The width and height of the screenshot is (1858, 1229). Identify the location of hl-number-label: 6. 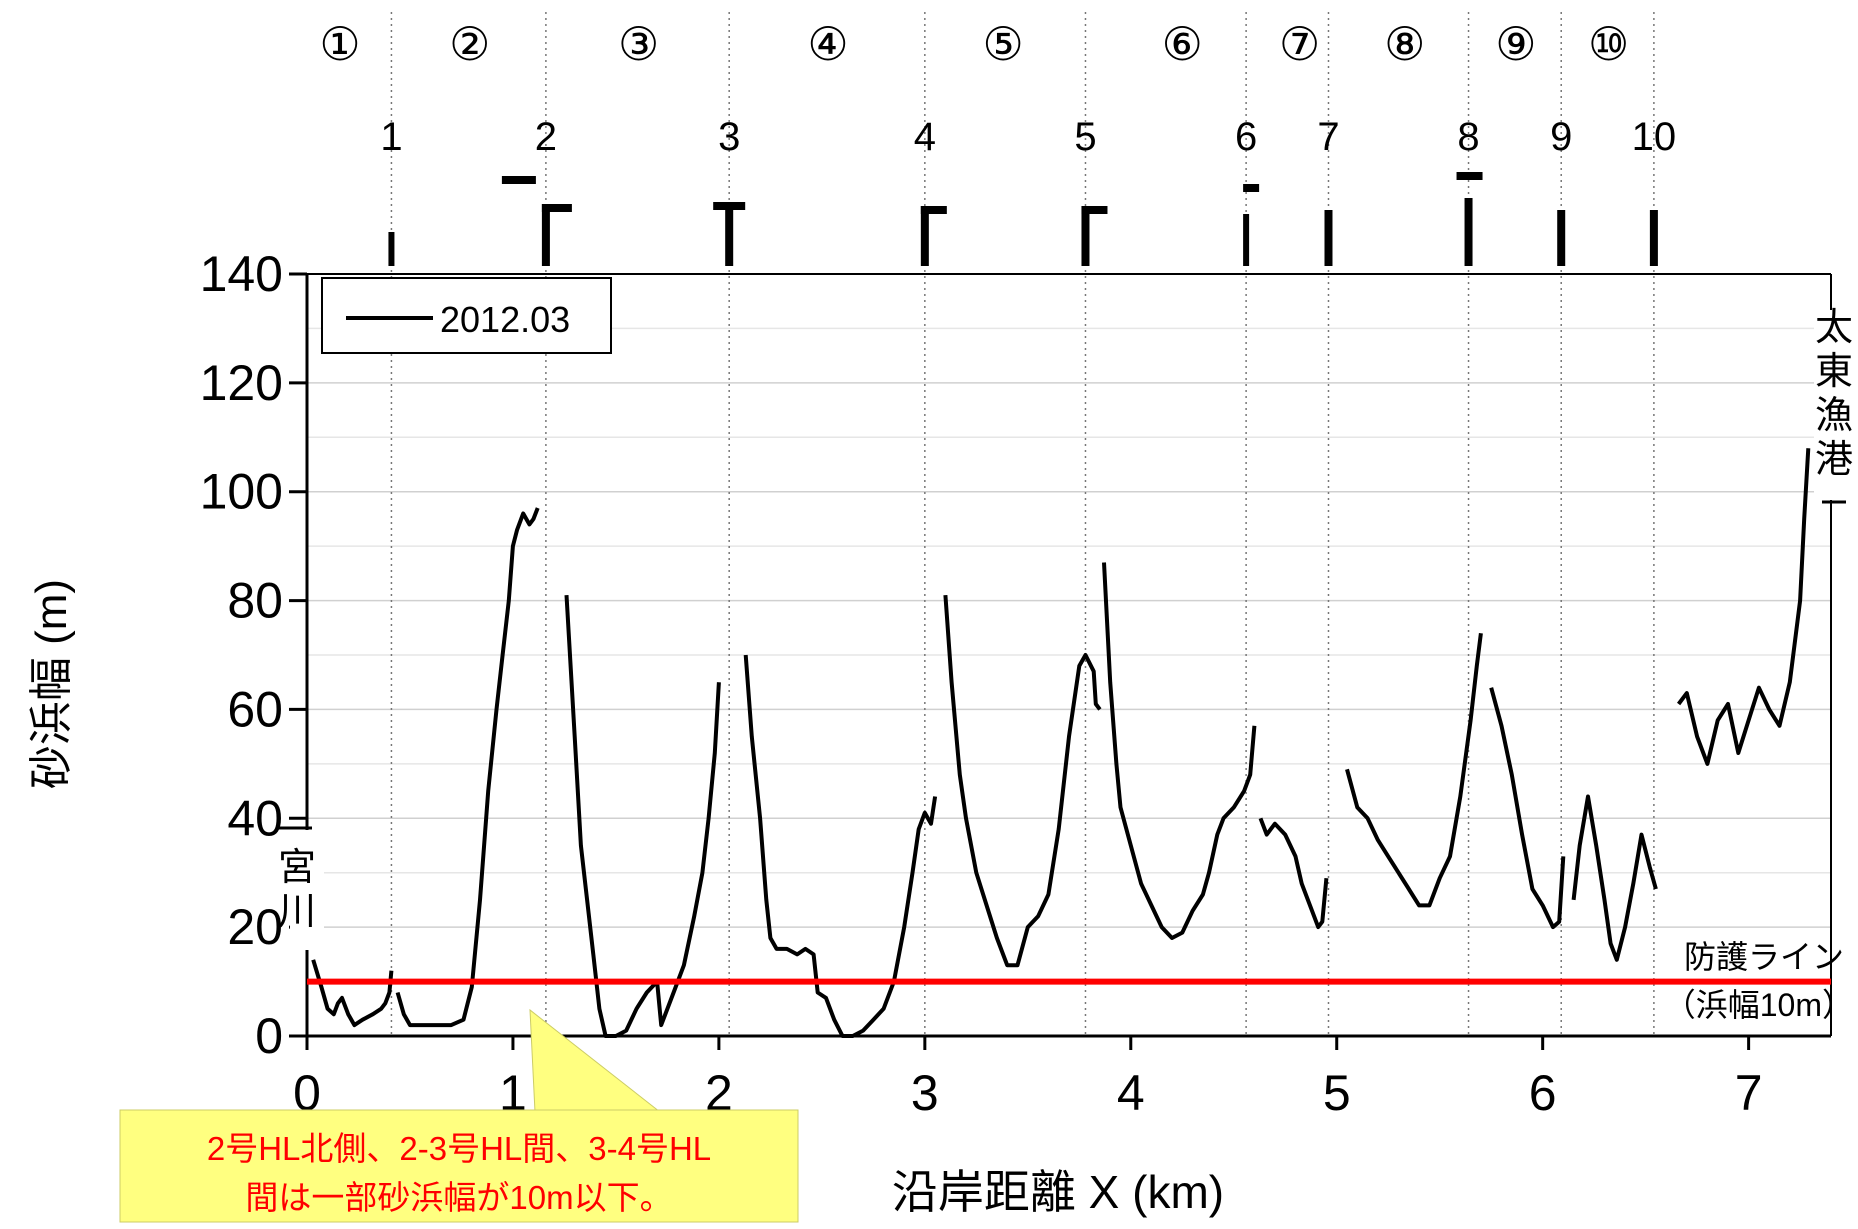
(1246, 137).